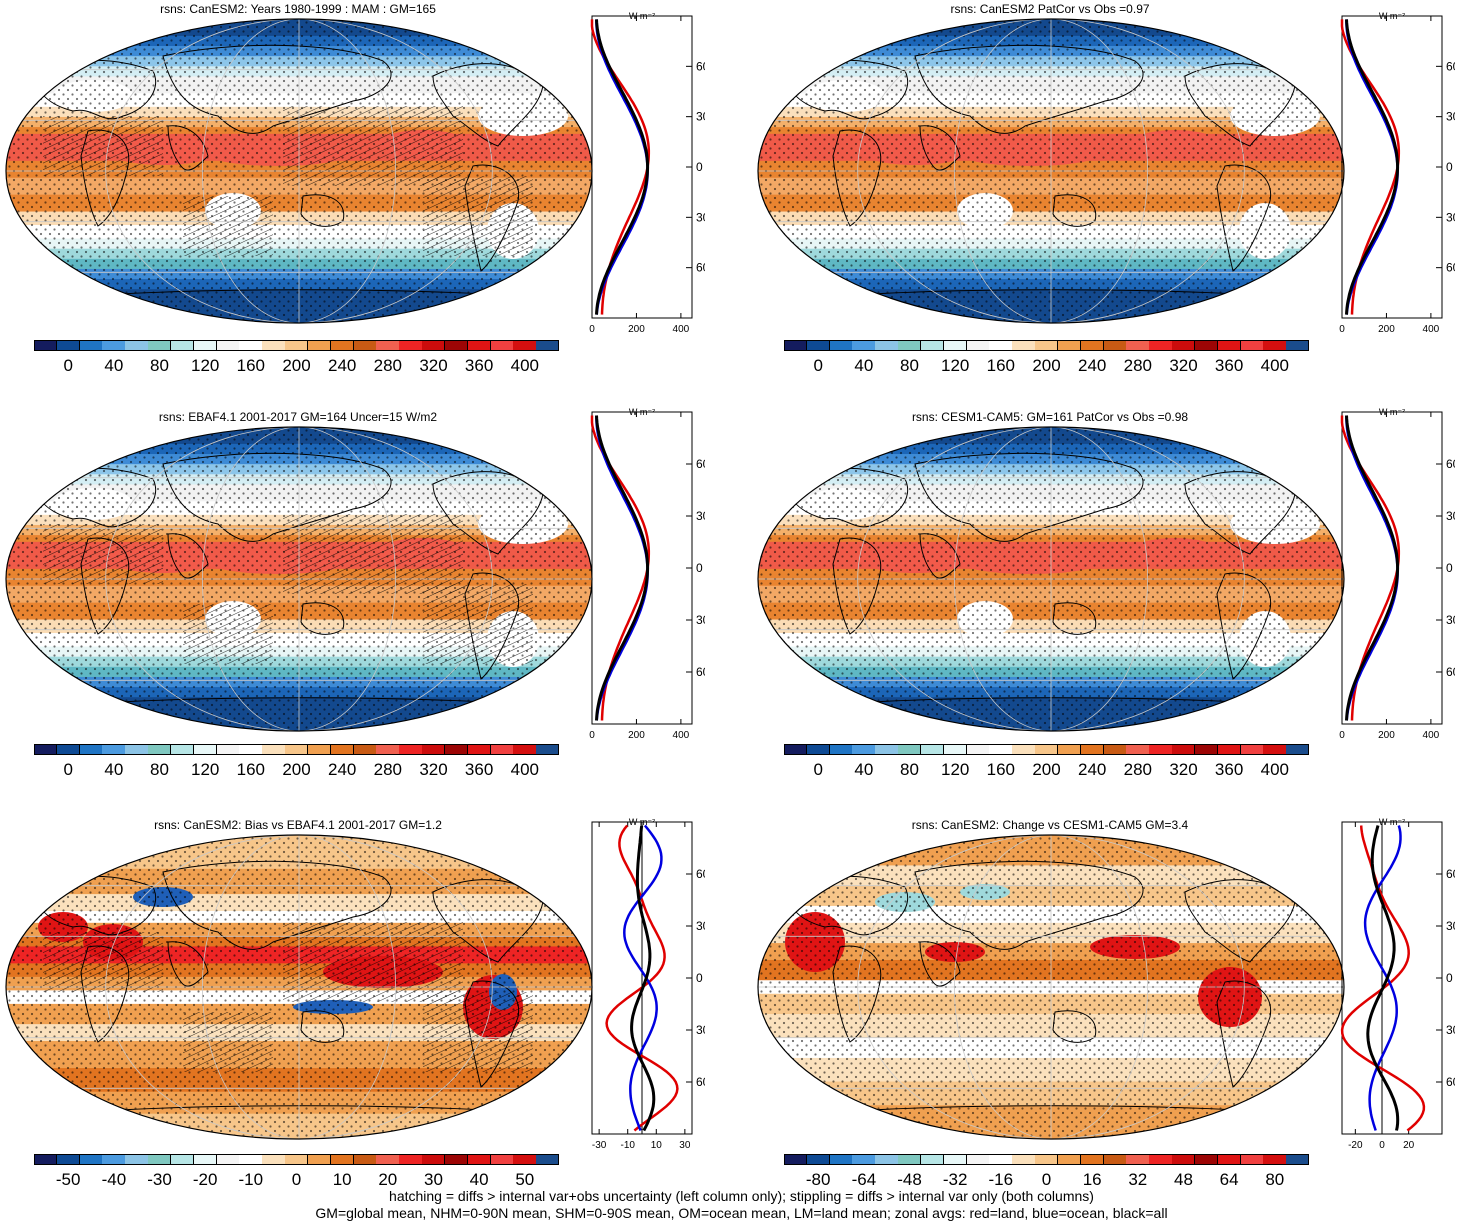  I want to click on colorbar-label: -50, so click(68, 1179).